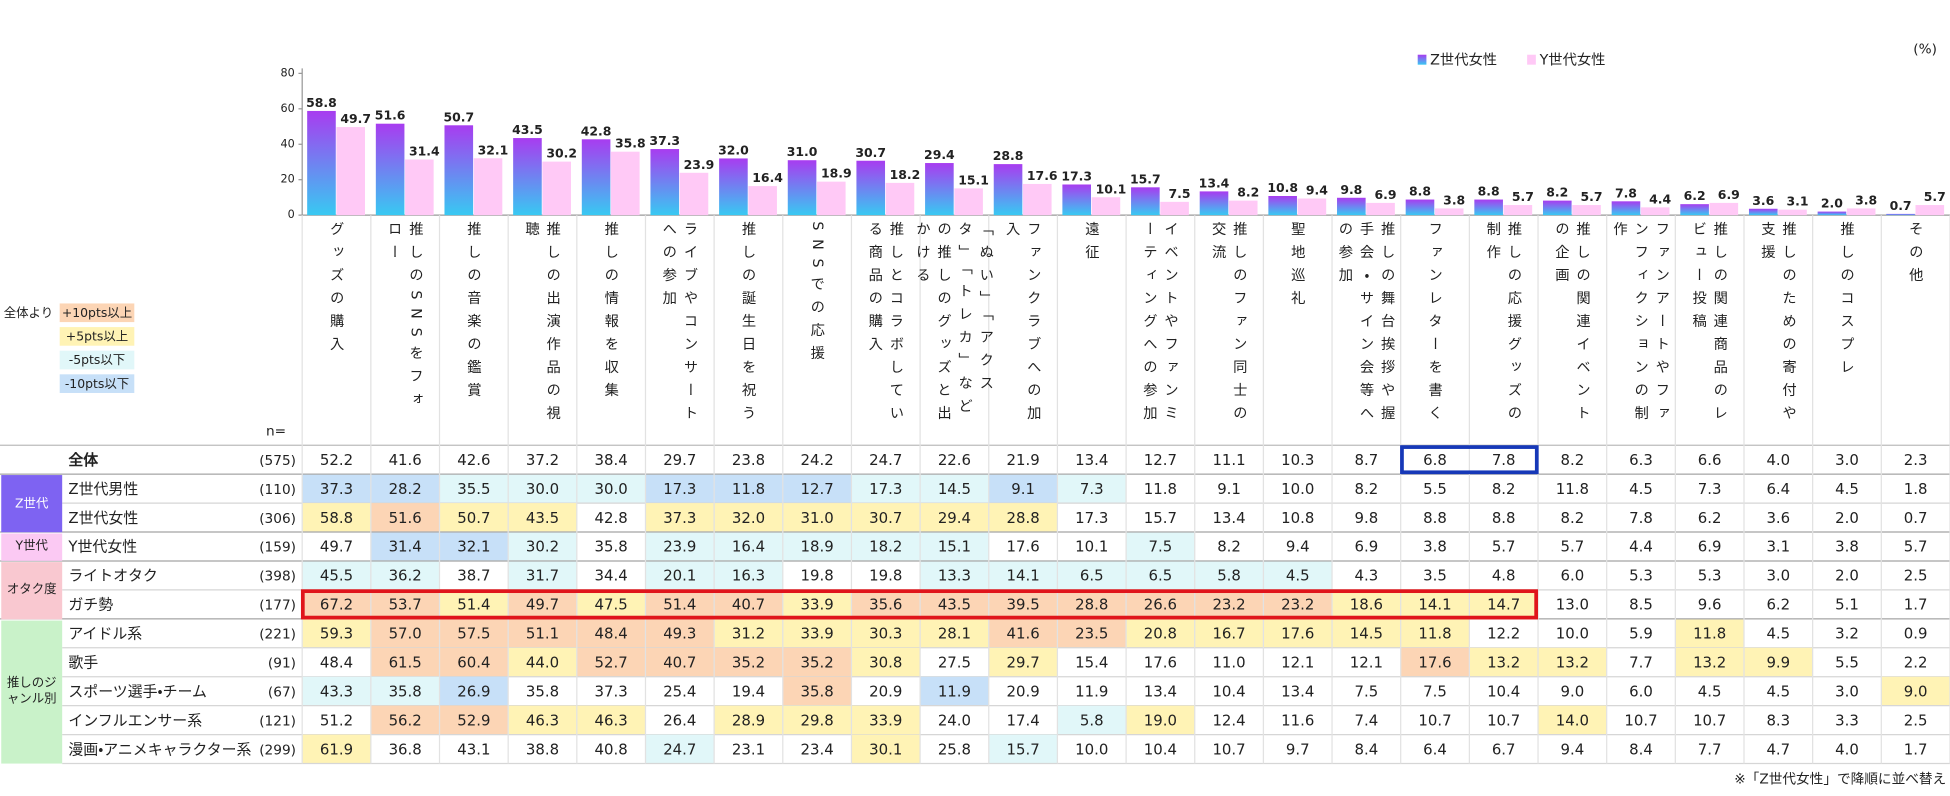  I want to click on cell-value: 14.5, so click(1366, 634).